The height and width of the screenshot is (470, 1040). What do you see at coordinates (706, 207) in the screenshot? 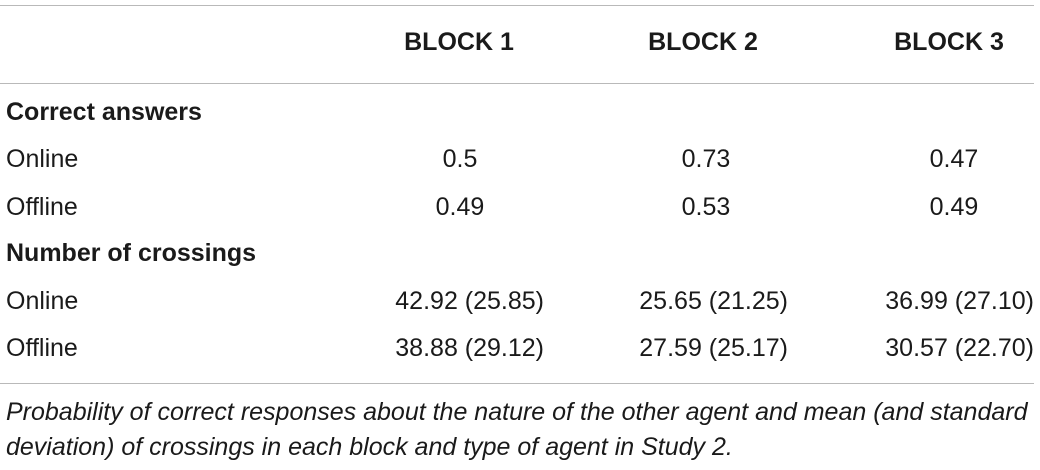
I see `cell-block-2: 0.53` at bounding box center [706, 207].